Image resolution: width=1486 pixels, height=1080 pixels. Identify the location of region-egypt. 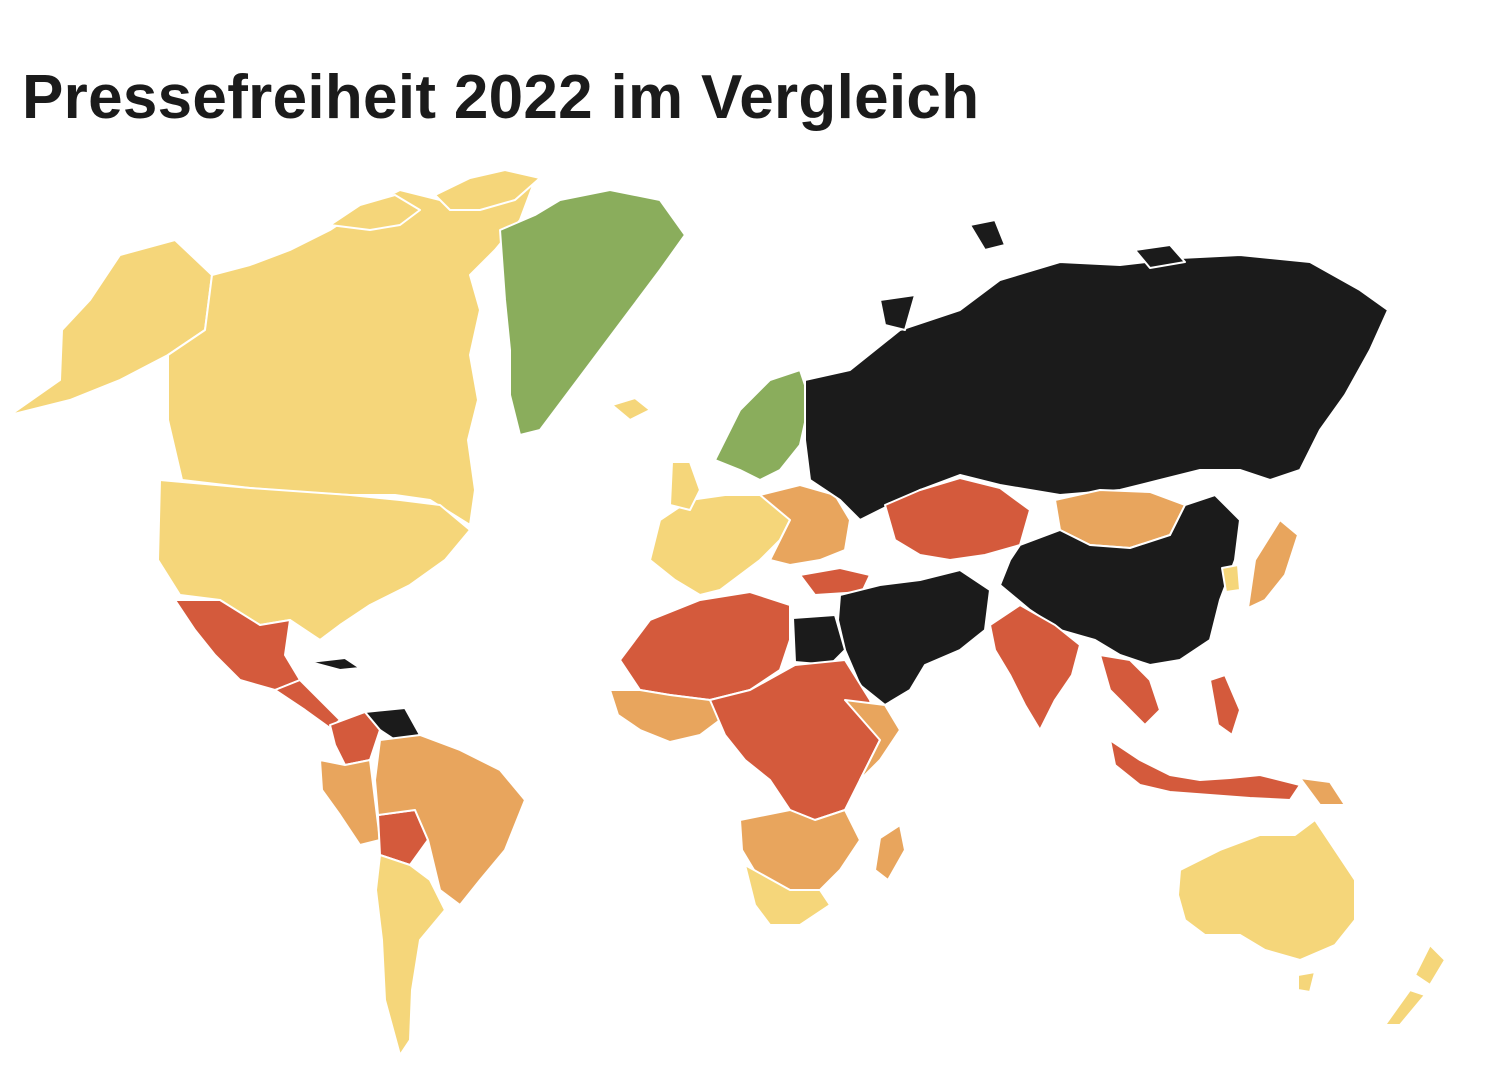
(819, 640).